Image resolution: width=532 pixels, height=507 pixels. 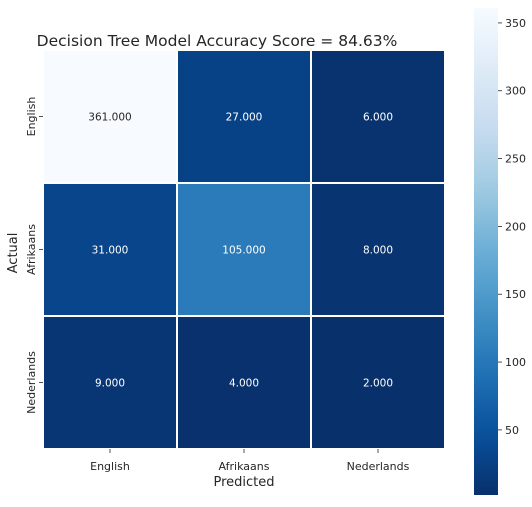 What do you see at coordinates (31, 382) in the screenshot?
I see `y-tick-label: Nederlands` at bounding box center [31, 382].